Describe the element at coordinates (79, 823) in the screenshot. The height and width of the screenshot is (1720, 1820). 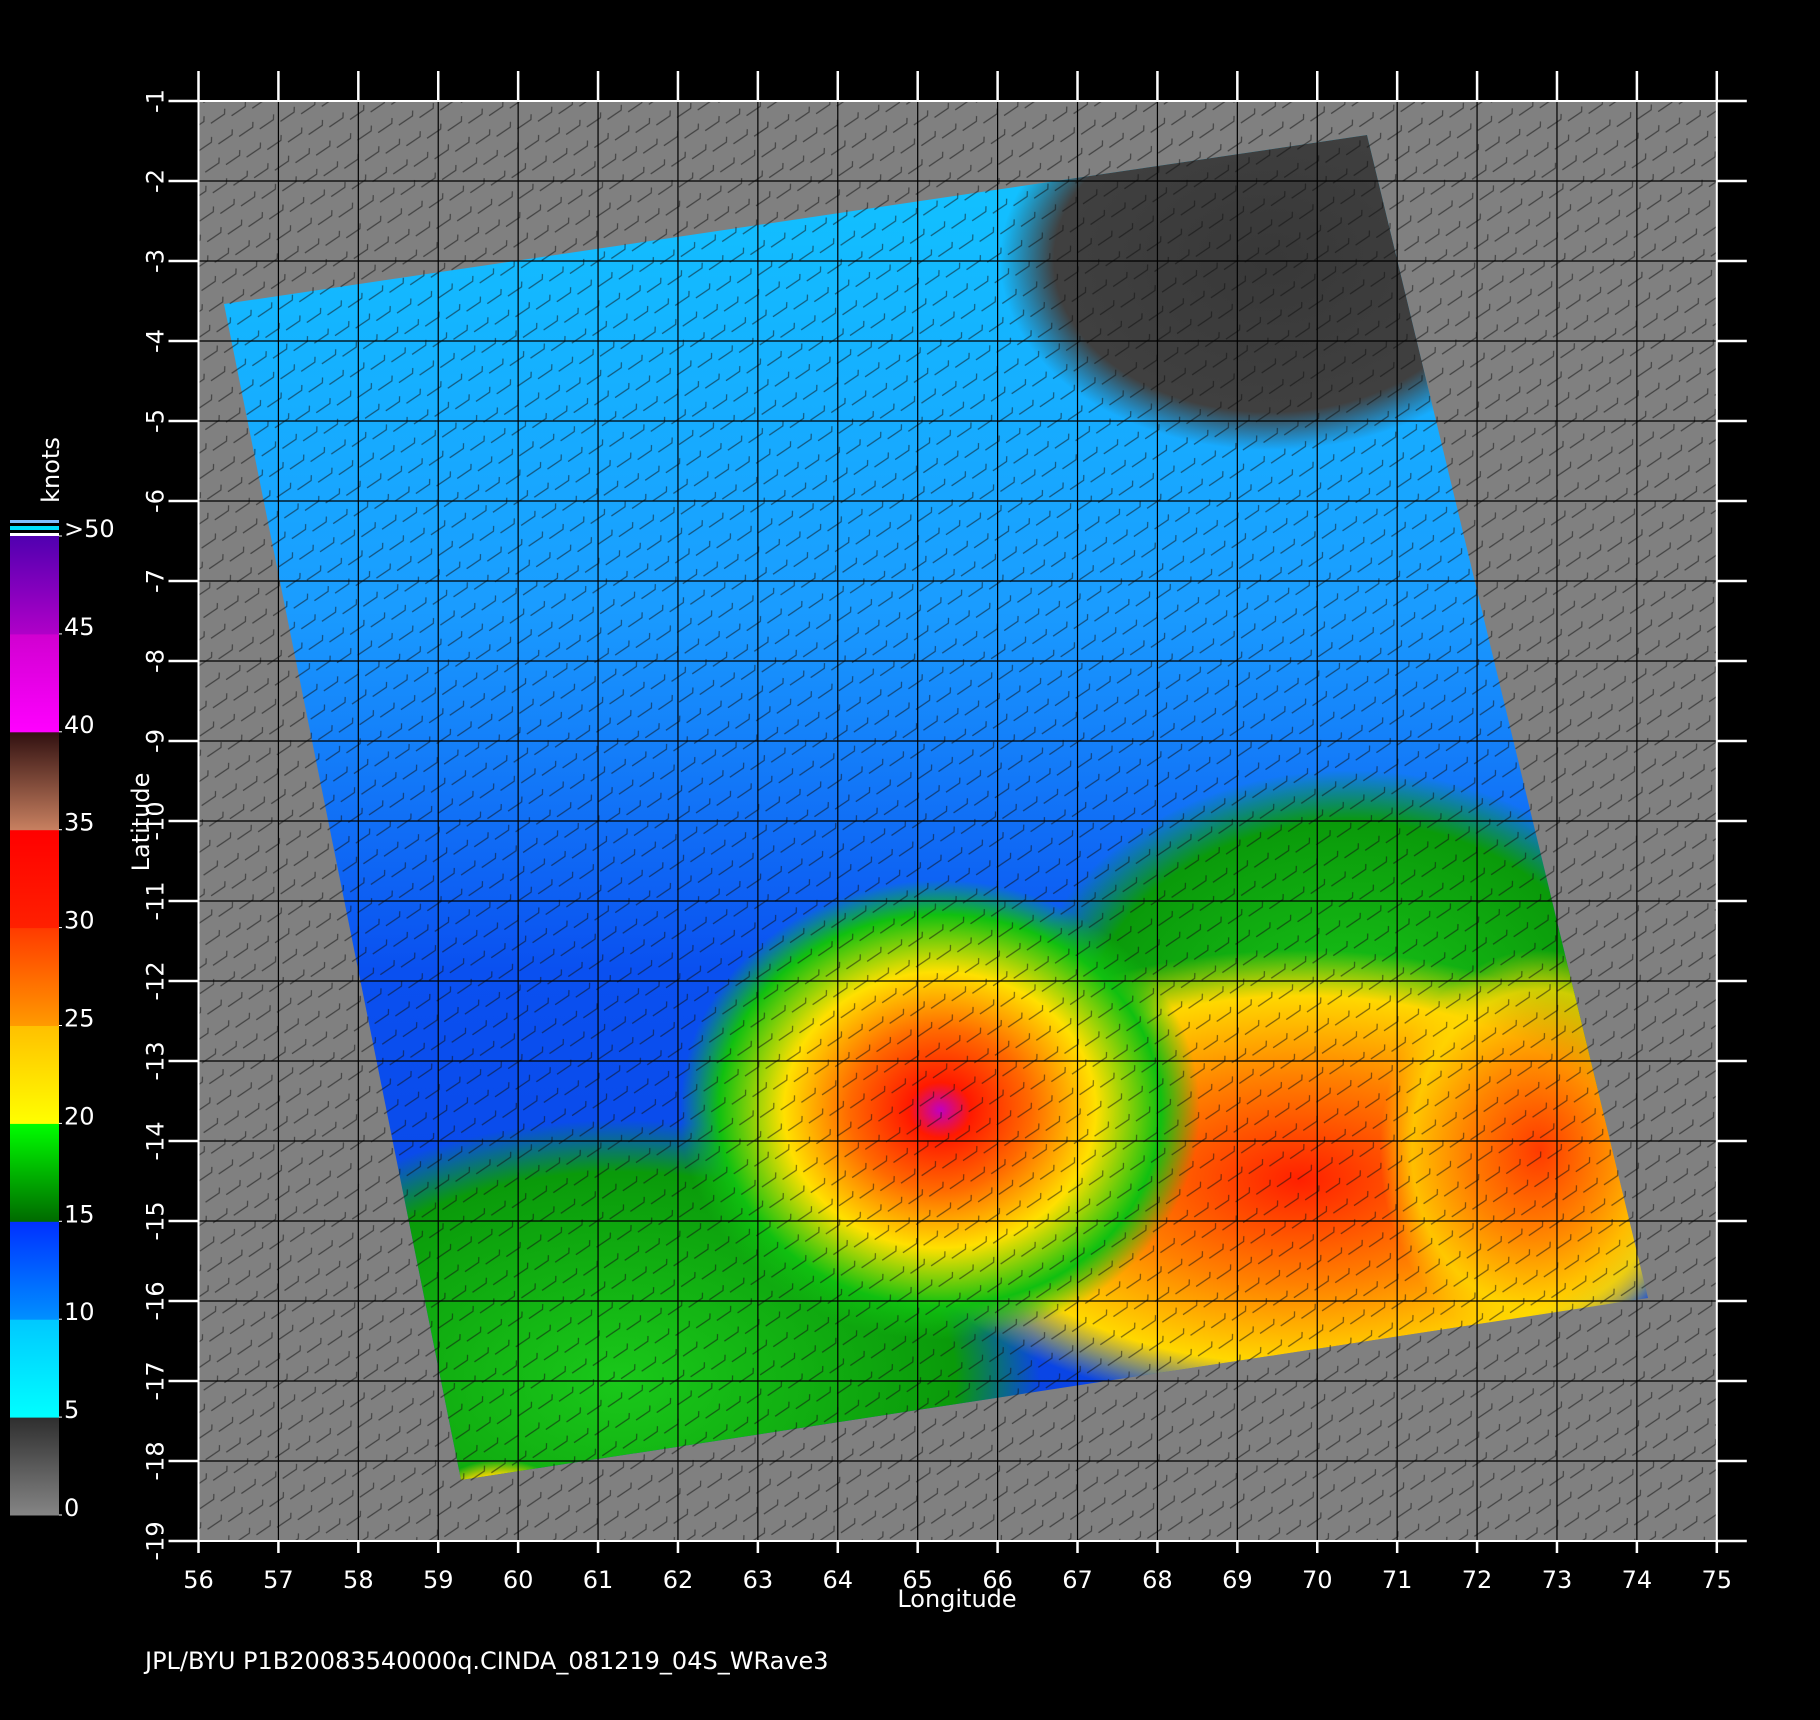
I see `colorbar-tick-label: 35` at that location.